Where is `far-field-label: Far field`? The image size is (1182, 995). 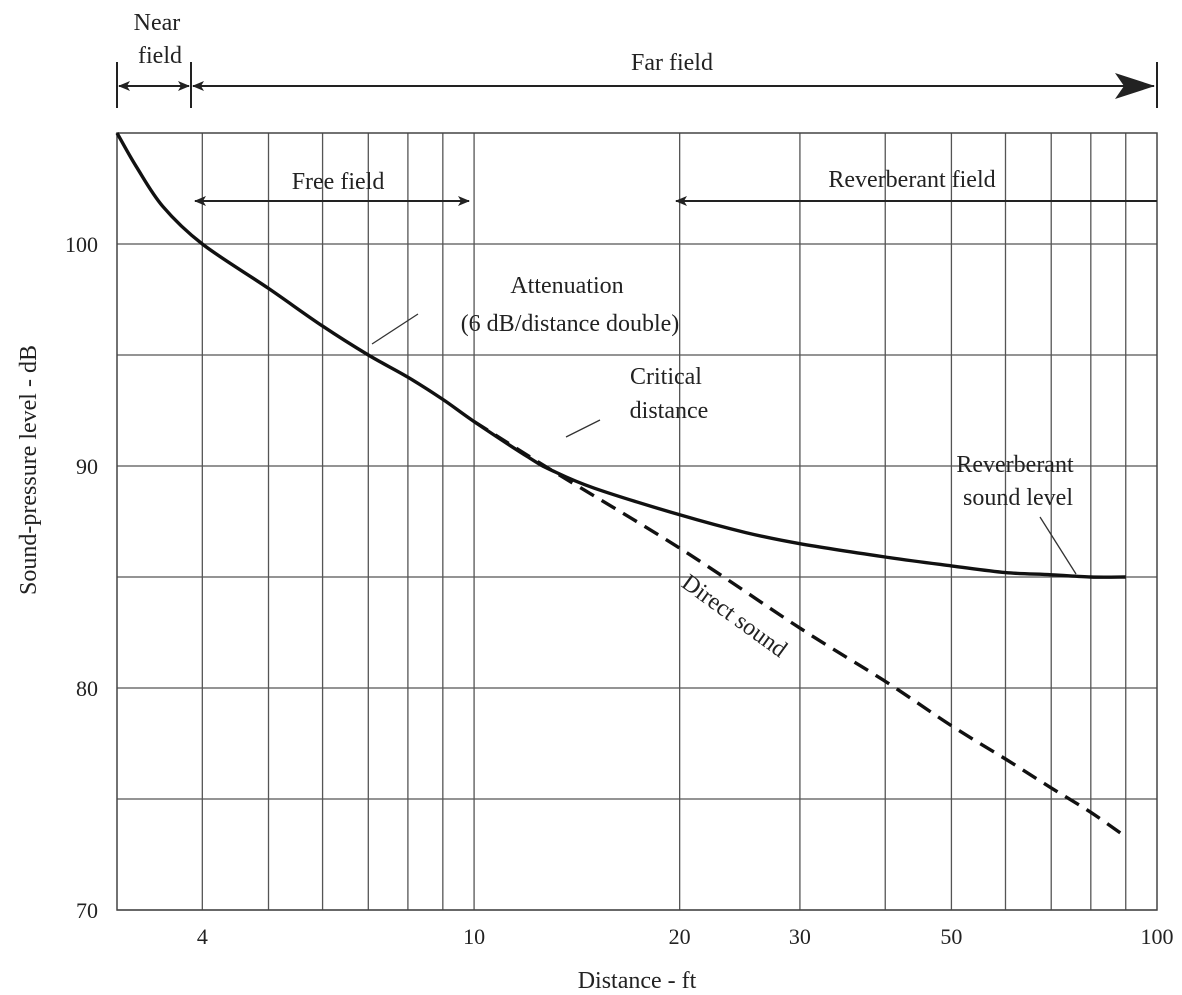
far-field-label: Far field is located at coordinates (672, 63).